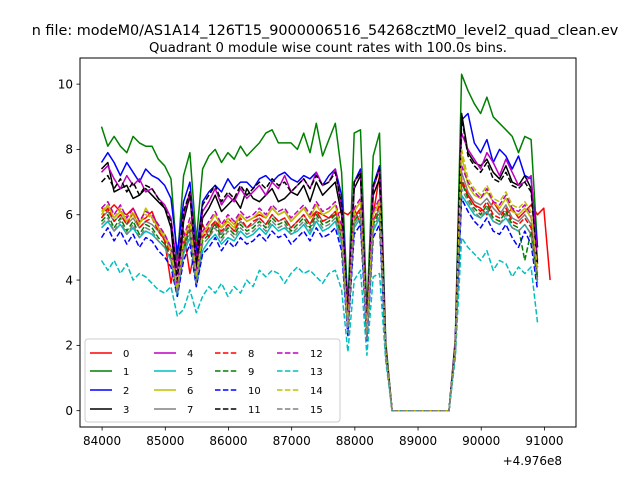 Image resolution: width=640 pixels, height=480 pixels. What do you see at coordinates (69, 280) in the screenshot?
I see `y-tick-label: 4` at bounding box center [69, 280].